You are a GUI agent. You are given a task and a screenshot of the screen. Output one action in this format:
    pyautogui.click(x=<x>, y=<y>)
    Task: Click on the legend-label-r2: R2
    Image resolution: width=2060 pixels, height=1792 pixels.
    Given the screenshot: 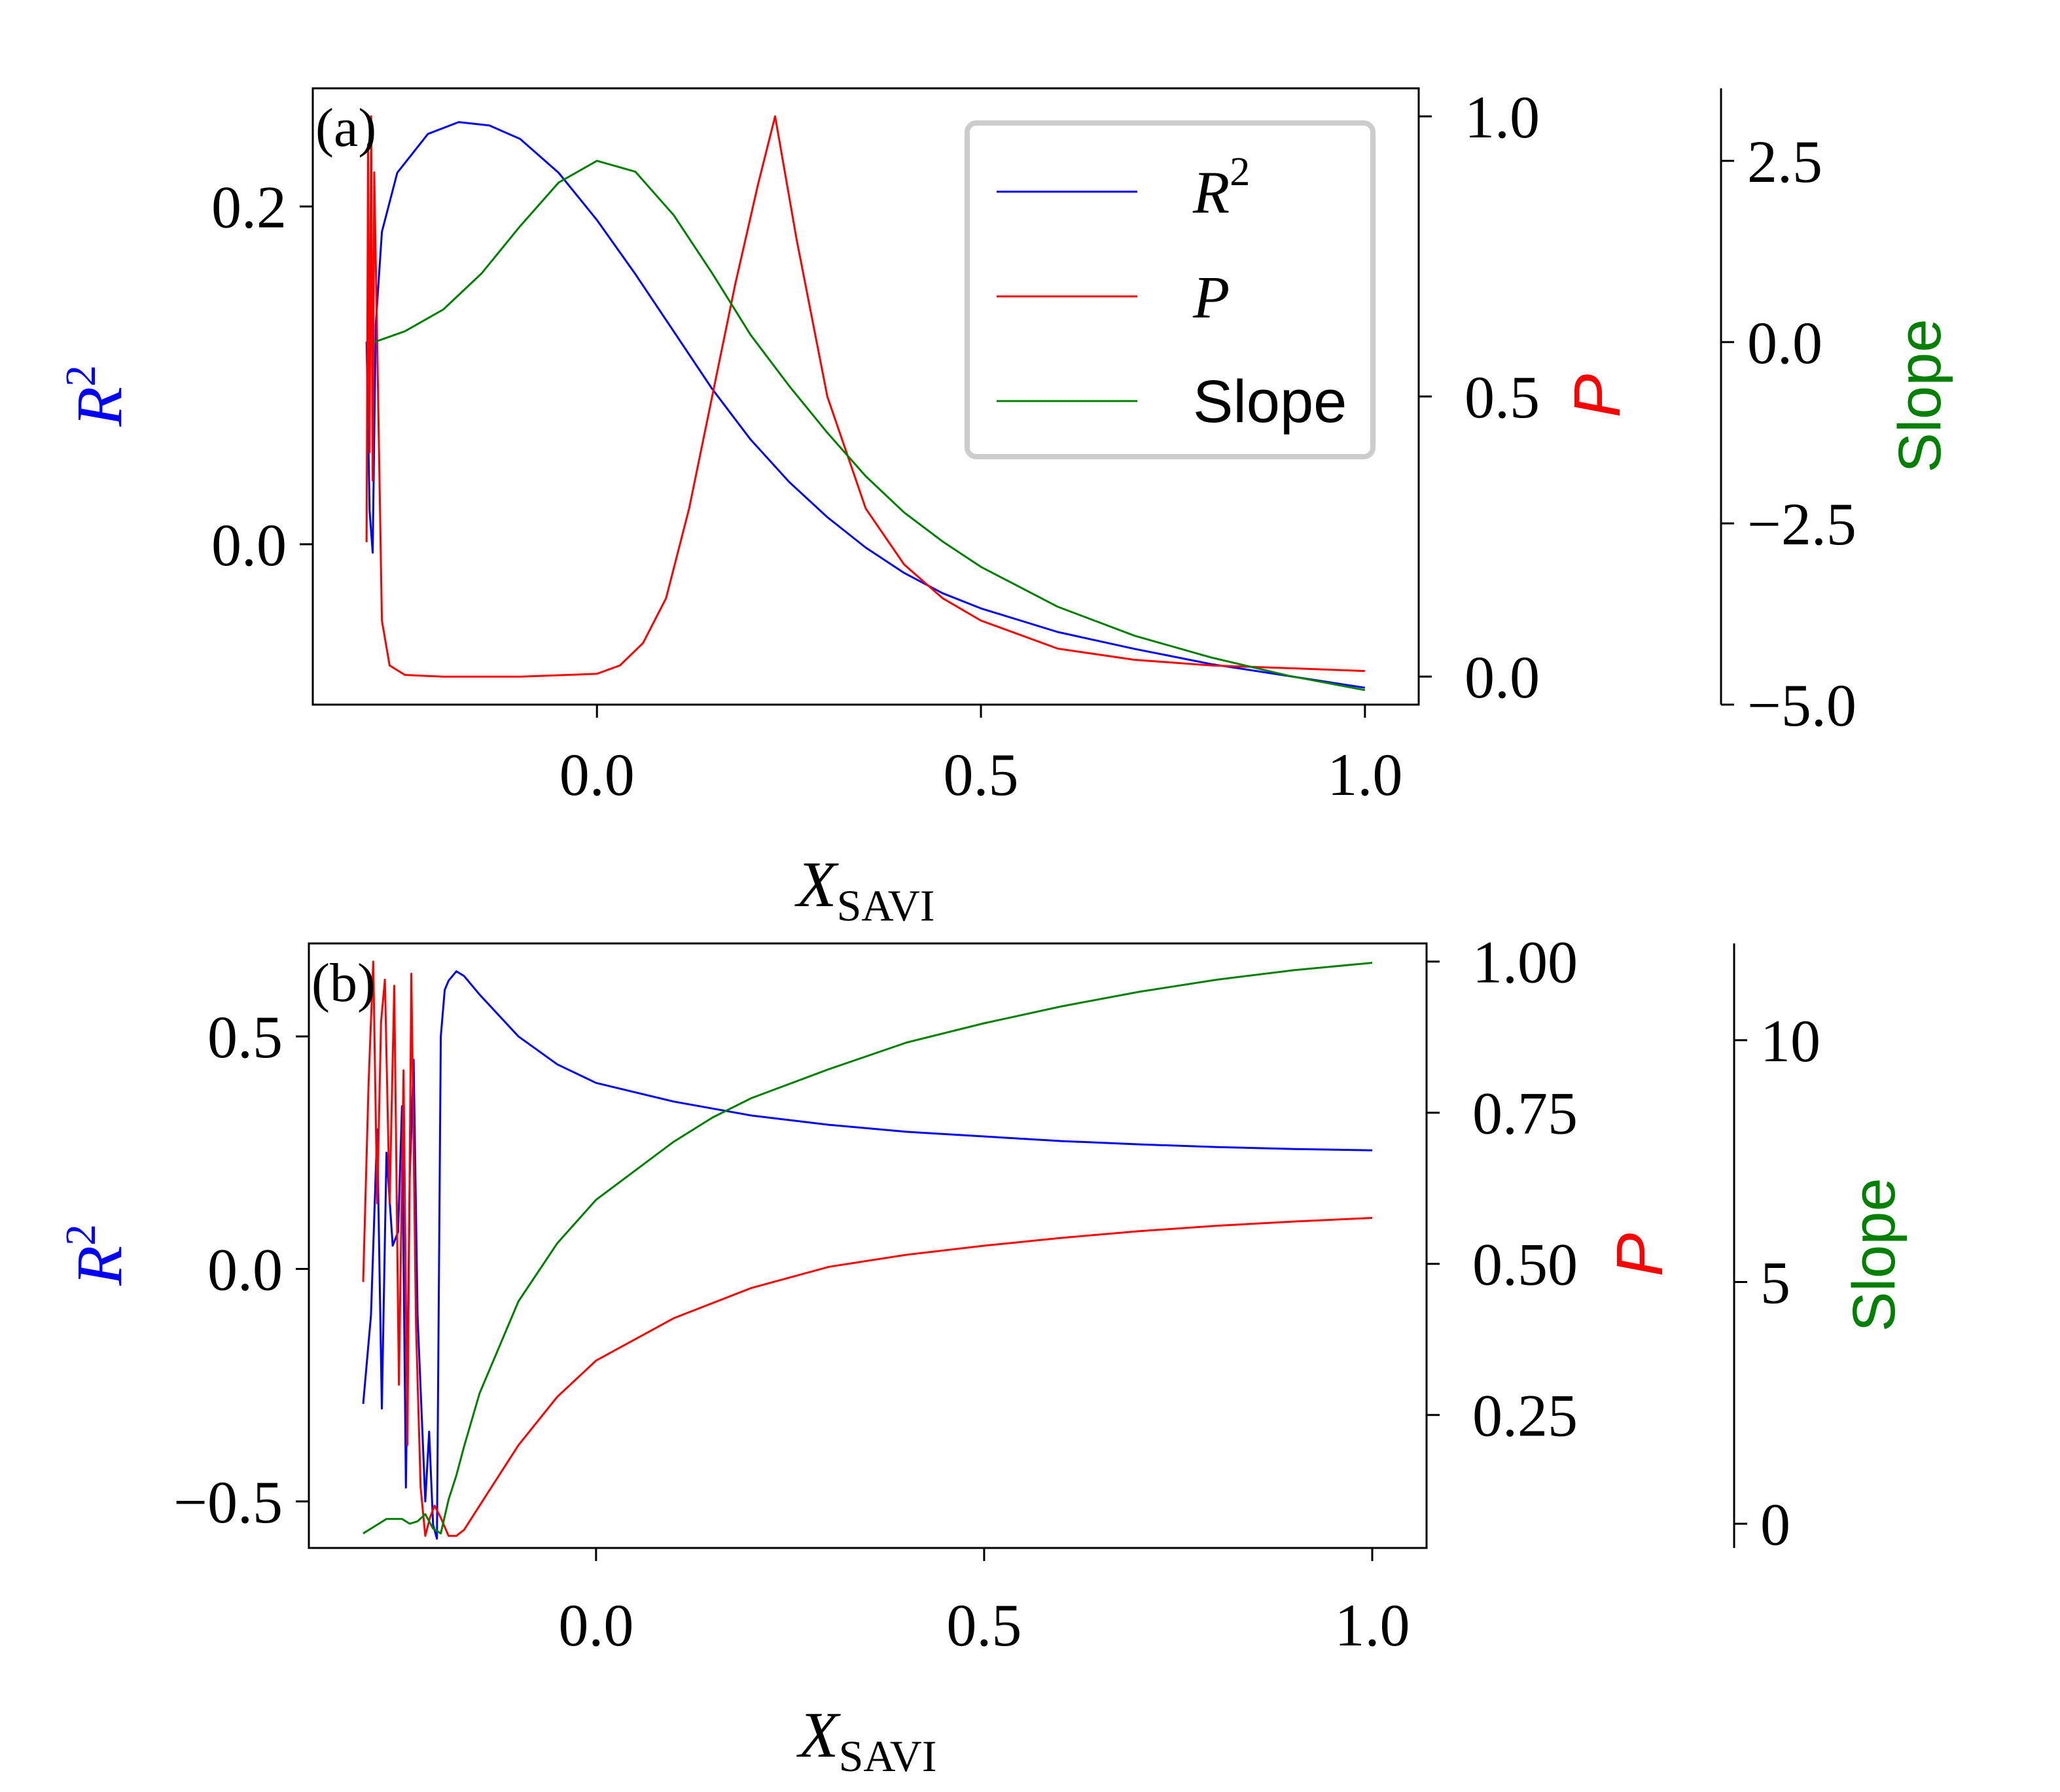 What is the action you would take?
    pyautogui.click(x=1221, y=188)
    